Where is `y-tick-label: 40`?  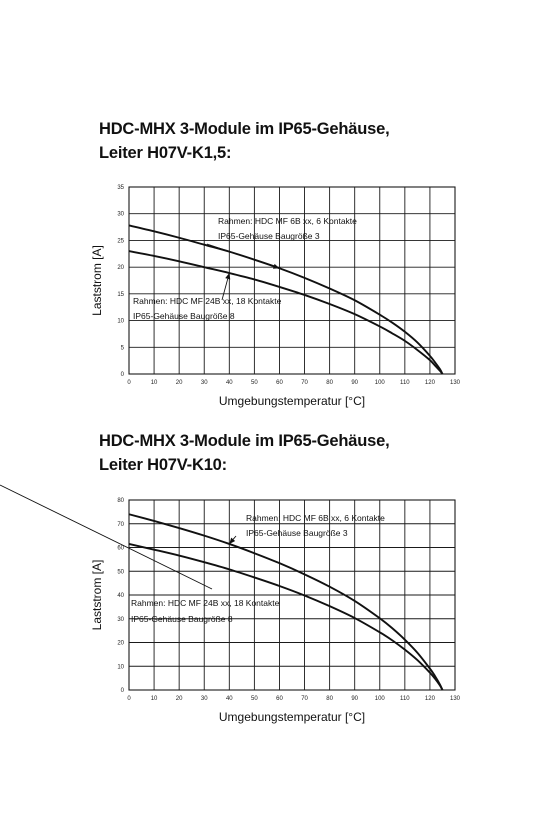
y-tick-label: 40 is located at coordinates (120, 596).